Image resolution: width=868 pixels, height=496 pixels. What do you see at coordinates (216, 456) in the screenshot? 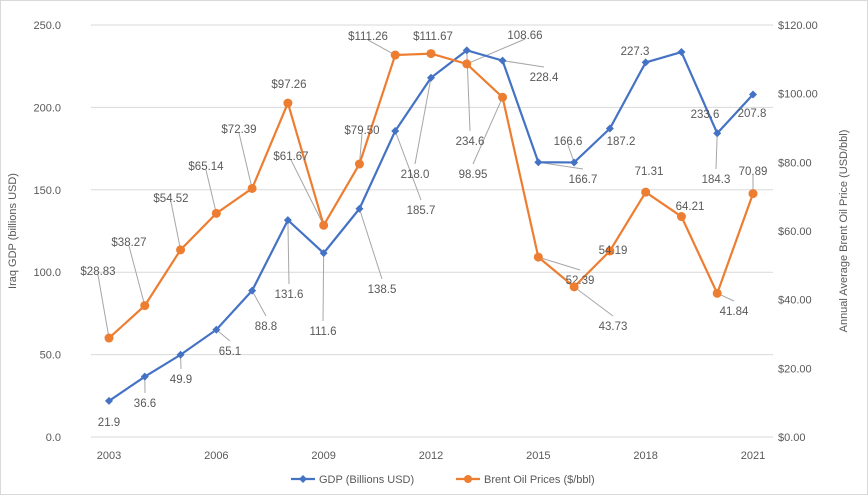
I see `x-tick-label: 2006` at bounding box center [216, 456].